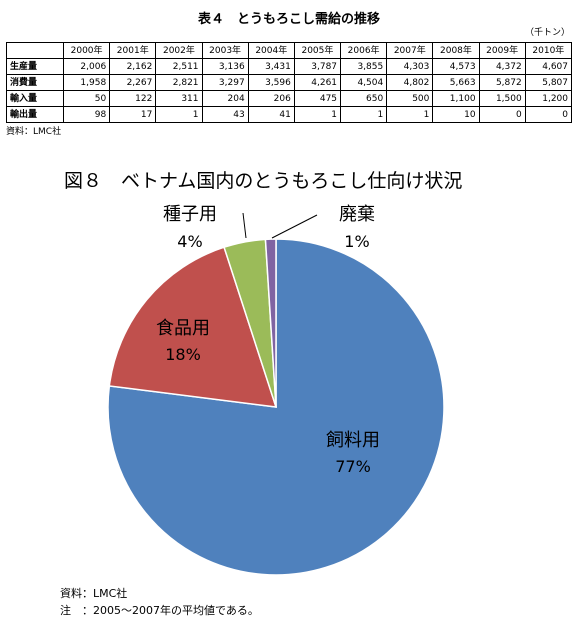 The height and width of the screenshot is (635, 578). I want to click on table-cell: 0, so click(548, 114).